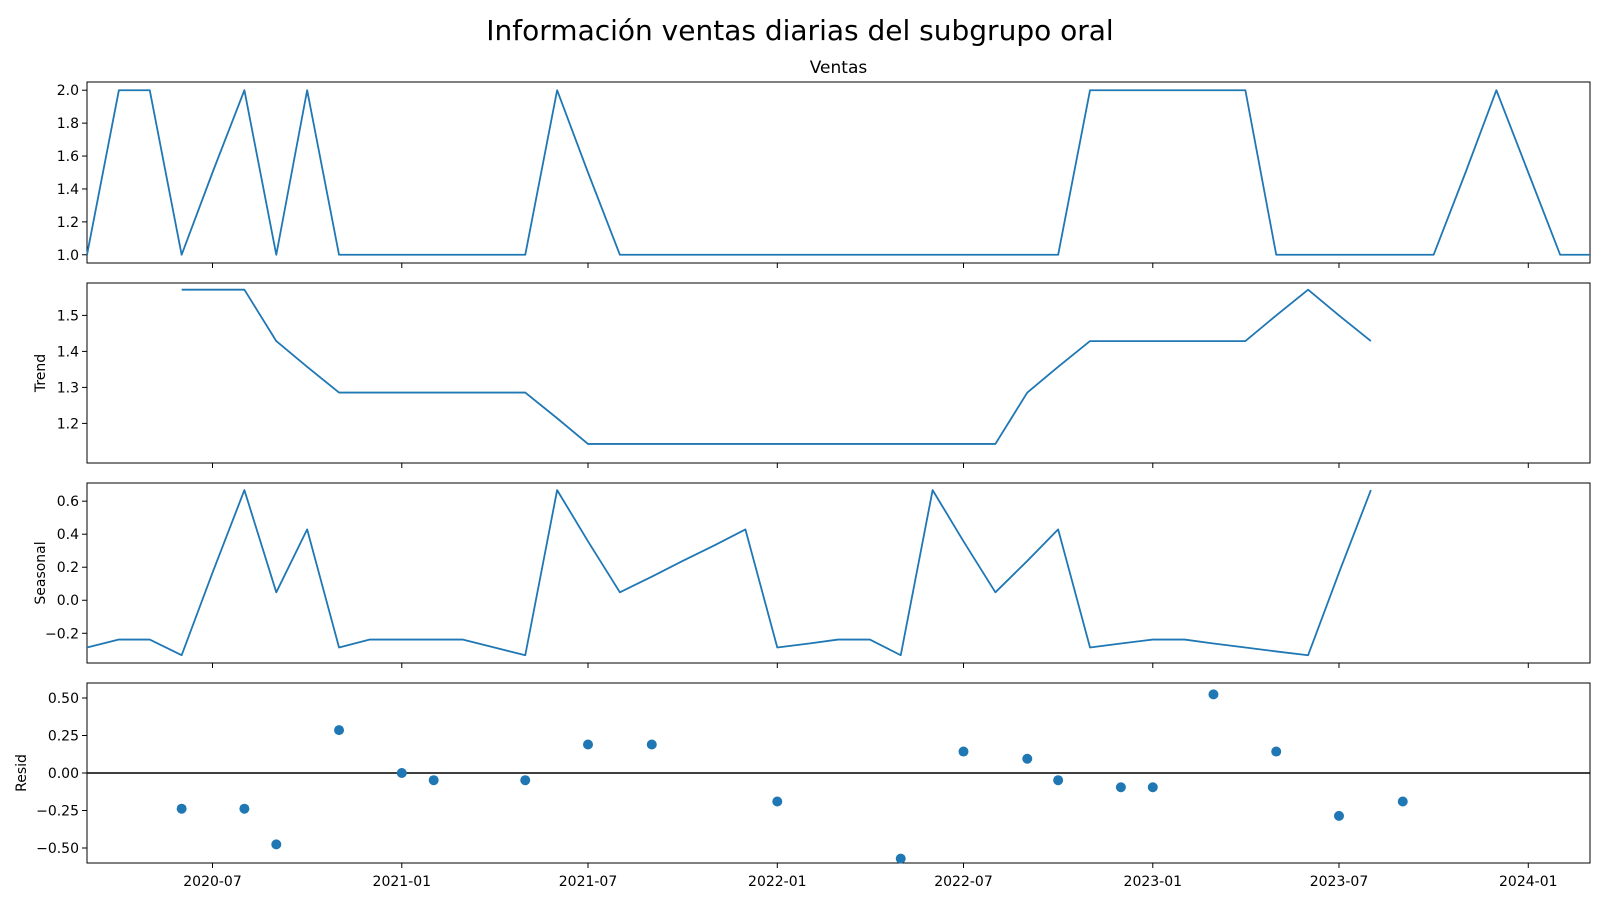  Describe the element at coordinates (68, 124) in the screenshot. I see `y-tick-label: 1.8` at that location.